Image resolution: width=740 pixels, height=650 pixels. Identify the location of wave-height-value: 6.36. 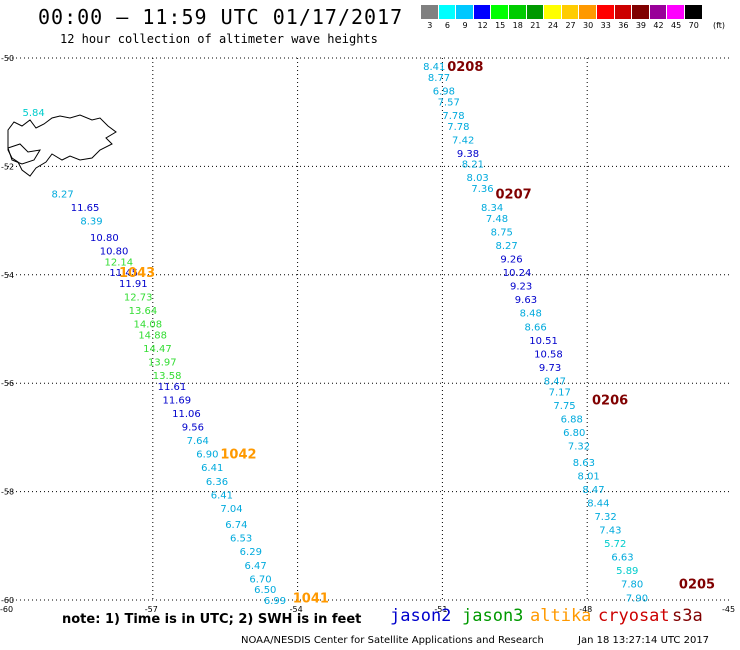
(217, 482).